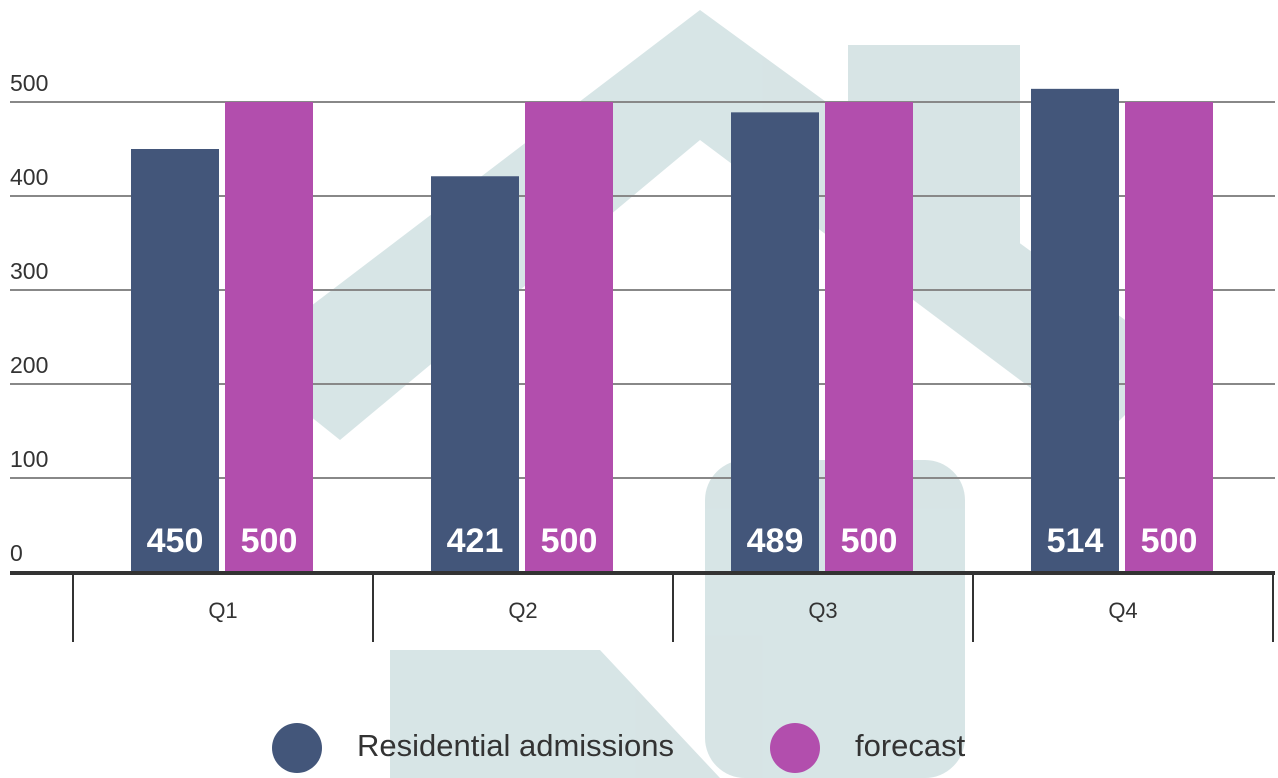 The width and height of the screenshot is (1278, 778). Describe the element at coordinates (175, 541) in the screenshot. I see `value-label: 450` at that location.